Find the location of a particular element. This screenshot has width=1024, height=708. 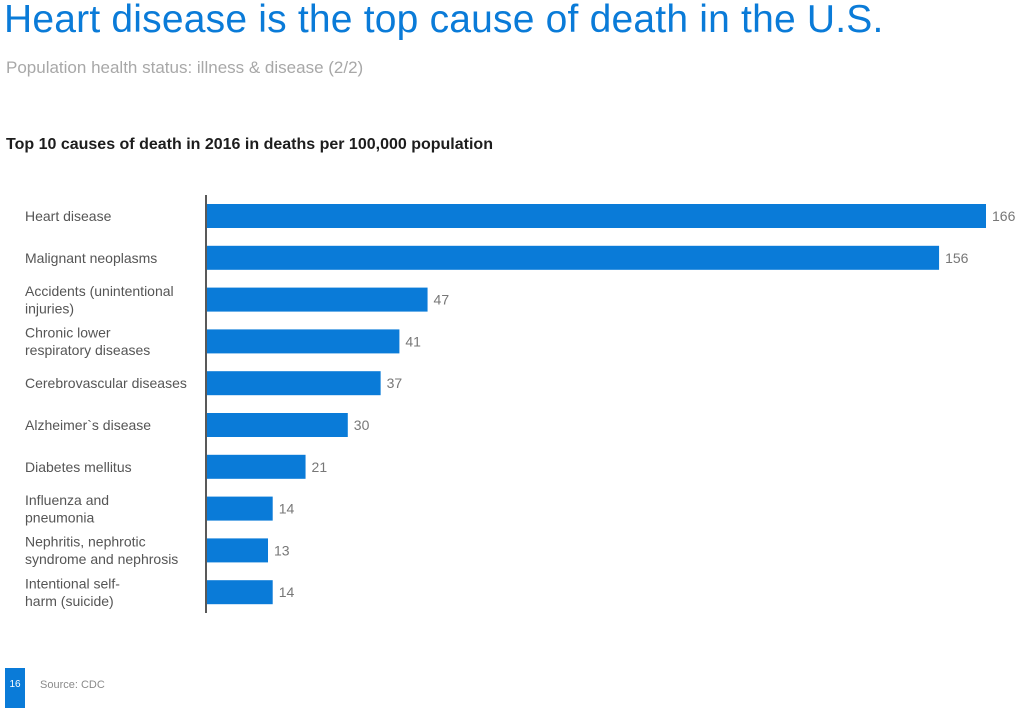

category-label-0: Heart disease is located at coordinates (68, 216).